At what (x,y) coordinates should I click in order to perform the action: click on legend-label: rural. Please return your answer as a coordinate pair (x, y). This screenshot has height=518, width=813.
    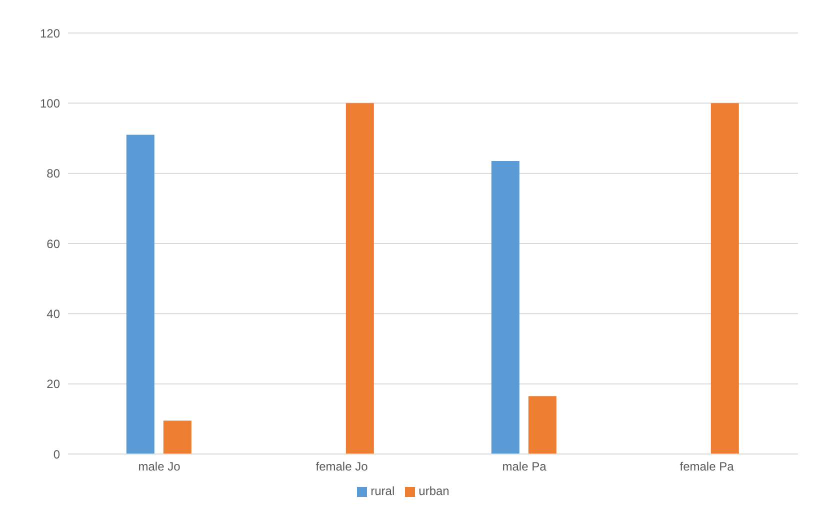
    Looking at the image, I should click on (382, 491).